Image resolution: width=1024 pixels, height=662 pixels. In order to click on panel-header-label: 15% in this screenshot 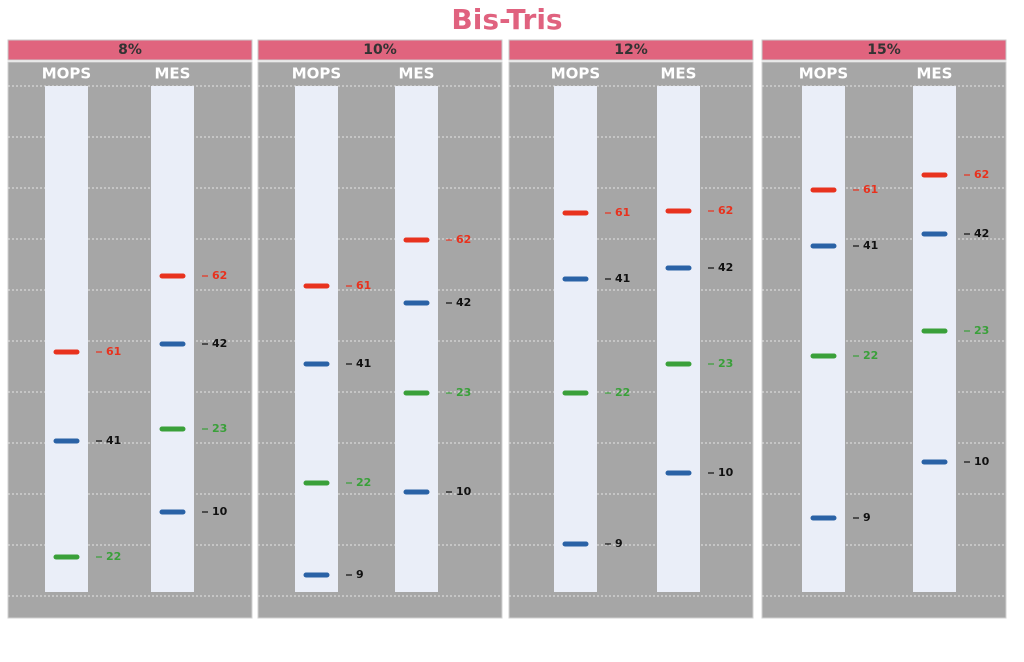, I will do `click(884, 50)`.